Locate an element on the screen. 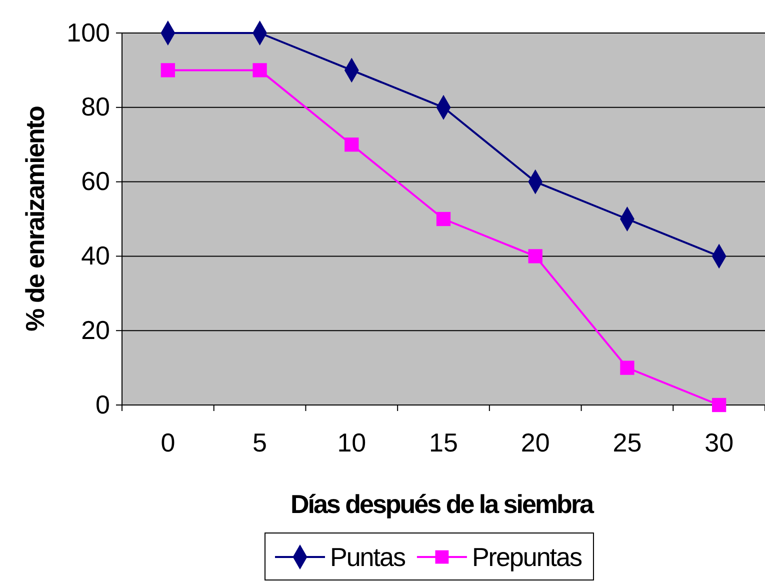  y-tick-label: 20 is located at coordinates (95, 329).